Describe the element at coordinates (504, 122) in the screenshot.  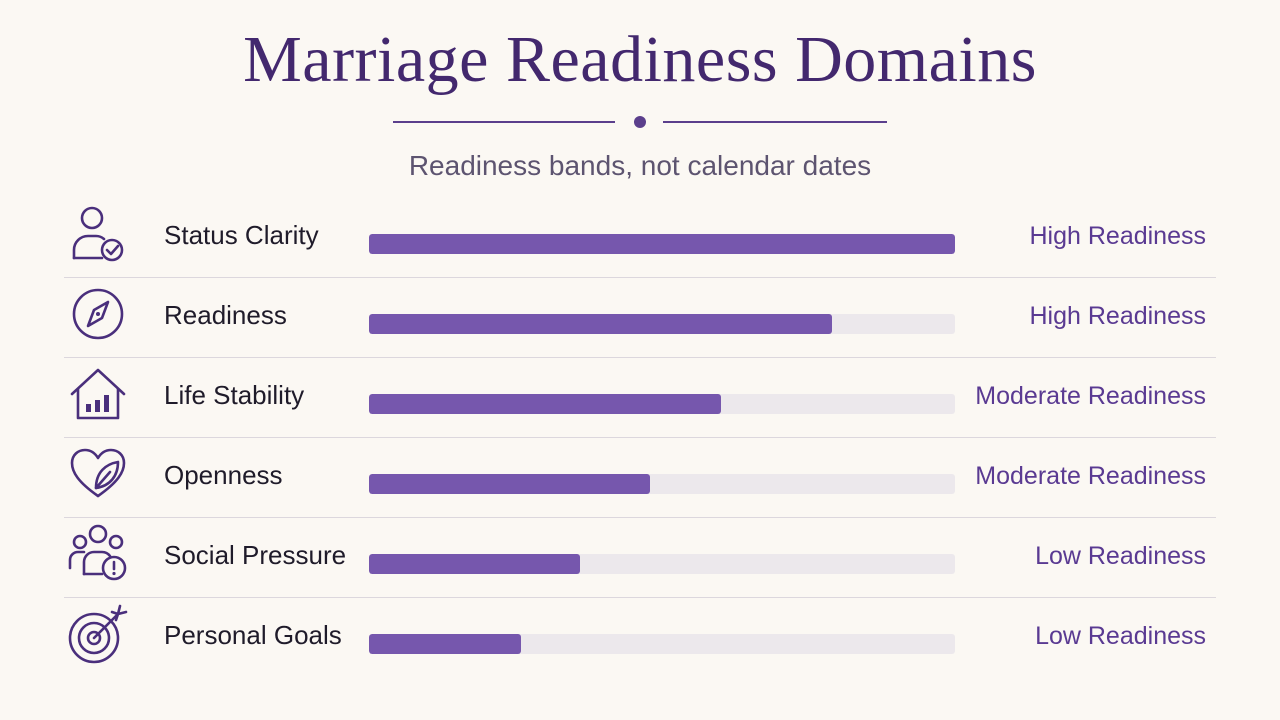
I see `title-divider-left` at that location.